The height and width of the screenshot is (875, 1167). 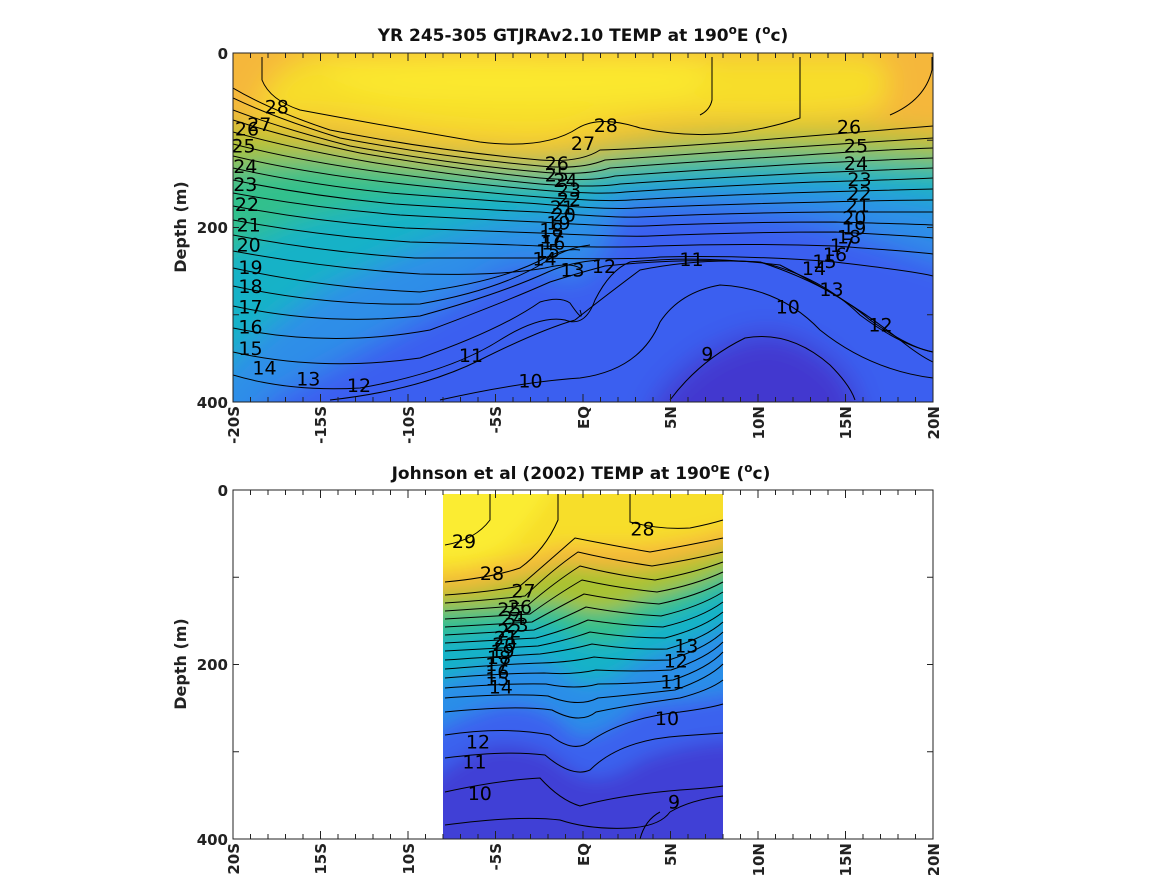 I want to click on contour-label: 17, so click(x=497, y=665).